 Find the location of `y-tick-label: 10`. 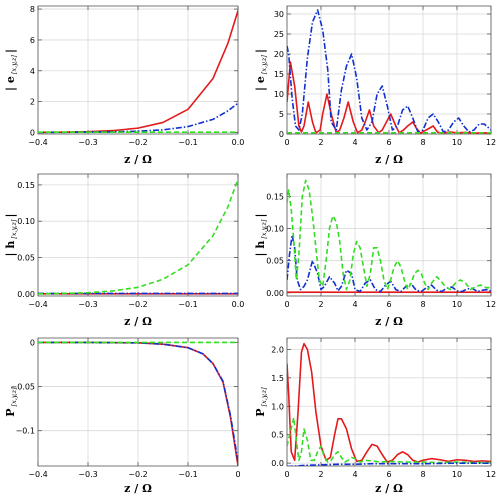

y-tick-label: 10 is located at coordinates (279, 94).